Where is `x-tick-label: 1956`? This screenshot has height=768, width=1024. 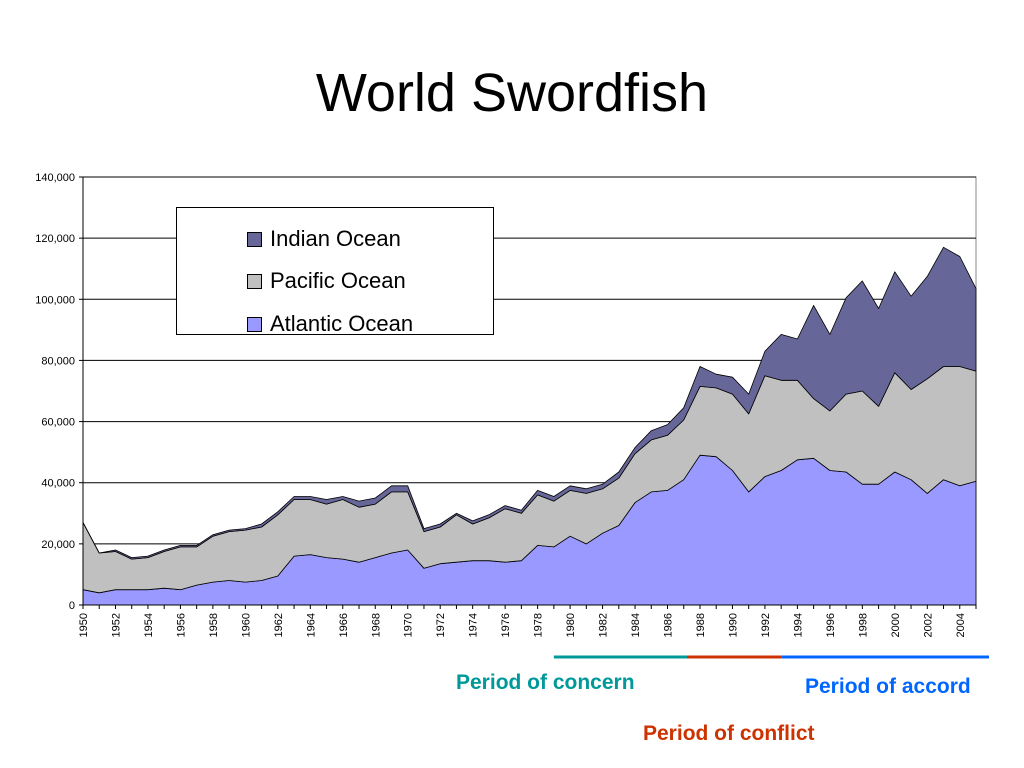 x-tick-label: 1956 is located at coordinates (181, 625).